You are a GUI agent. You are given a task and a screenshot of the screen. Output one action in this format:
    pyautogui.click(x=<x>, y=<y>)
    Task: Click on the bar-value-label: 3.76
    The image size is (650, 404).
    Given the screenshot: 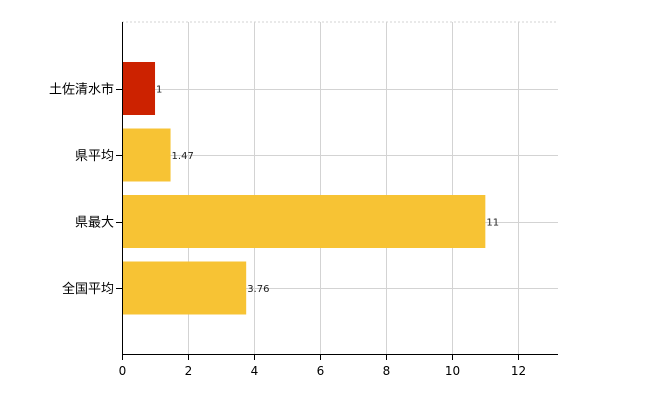 What is the action you would take?
    pyautogui.click(x=258, y=289)
    